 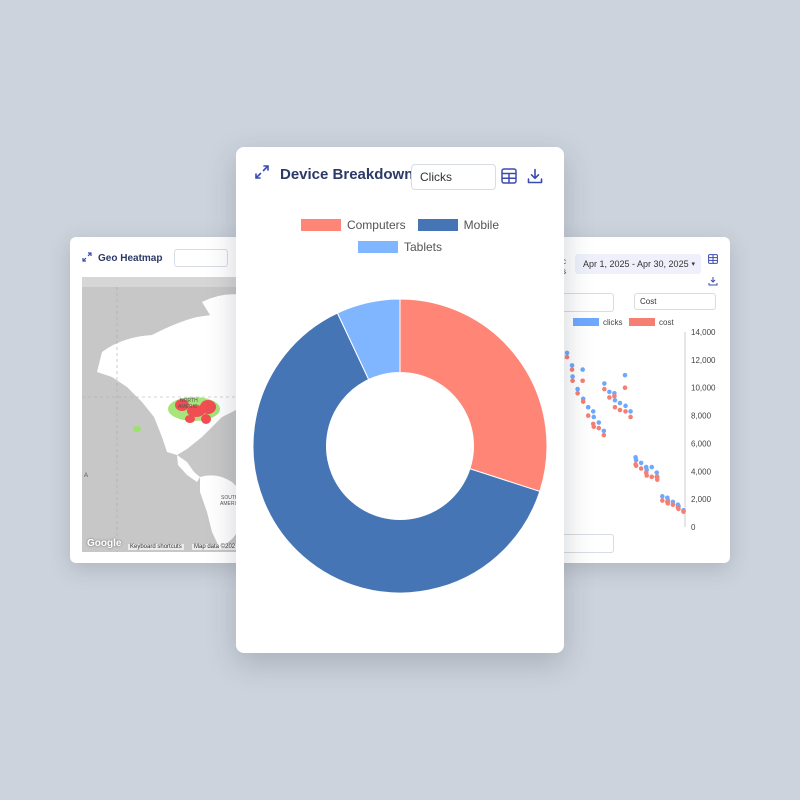 What do you see at coordinates (700, 429) in the screenshot?
I see `scatter-y-axis: 14,000 12,000 10,000 8,000 6,000 4,000 2,000 0` at bounding box center [700, 429].